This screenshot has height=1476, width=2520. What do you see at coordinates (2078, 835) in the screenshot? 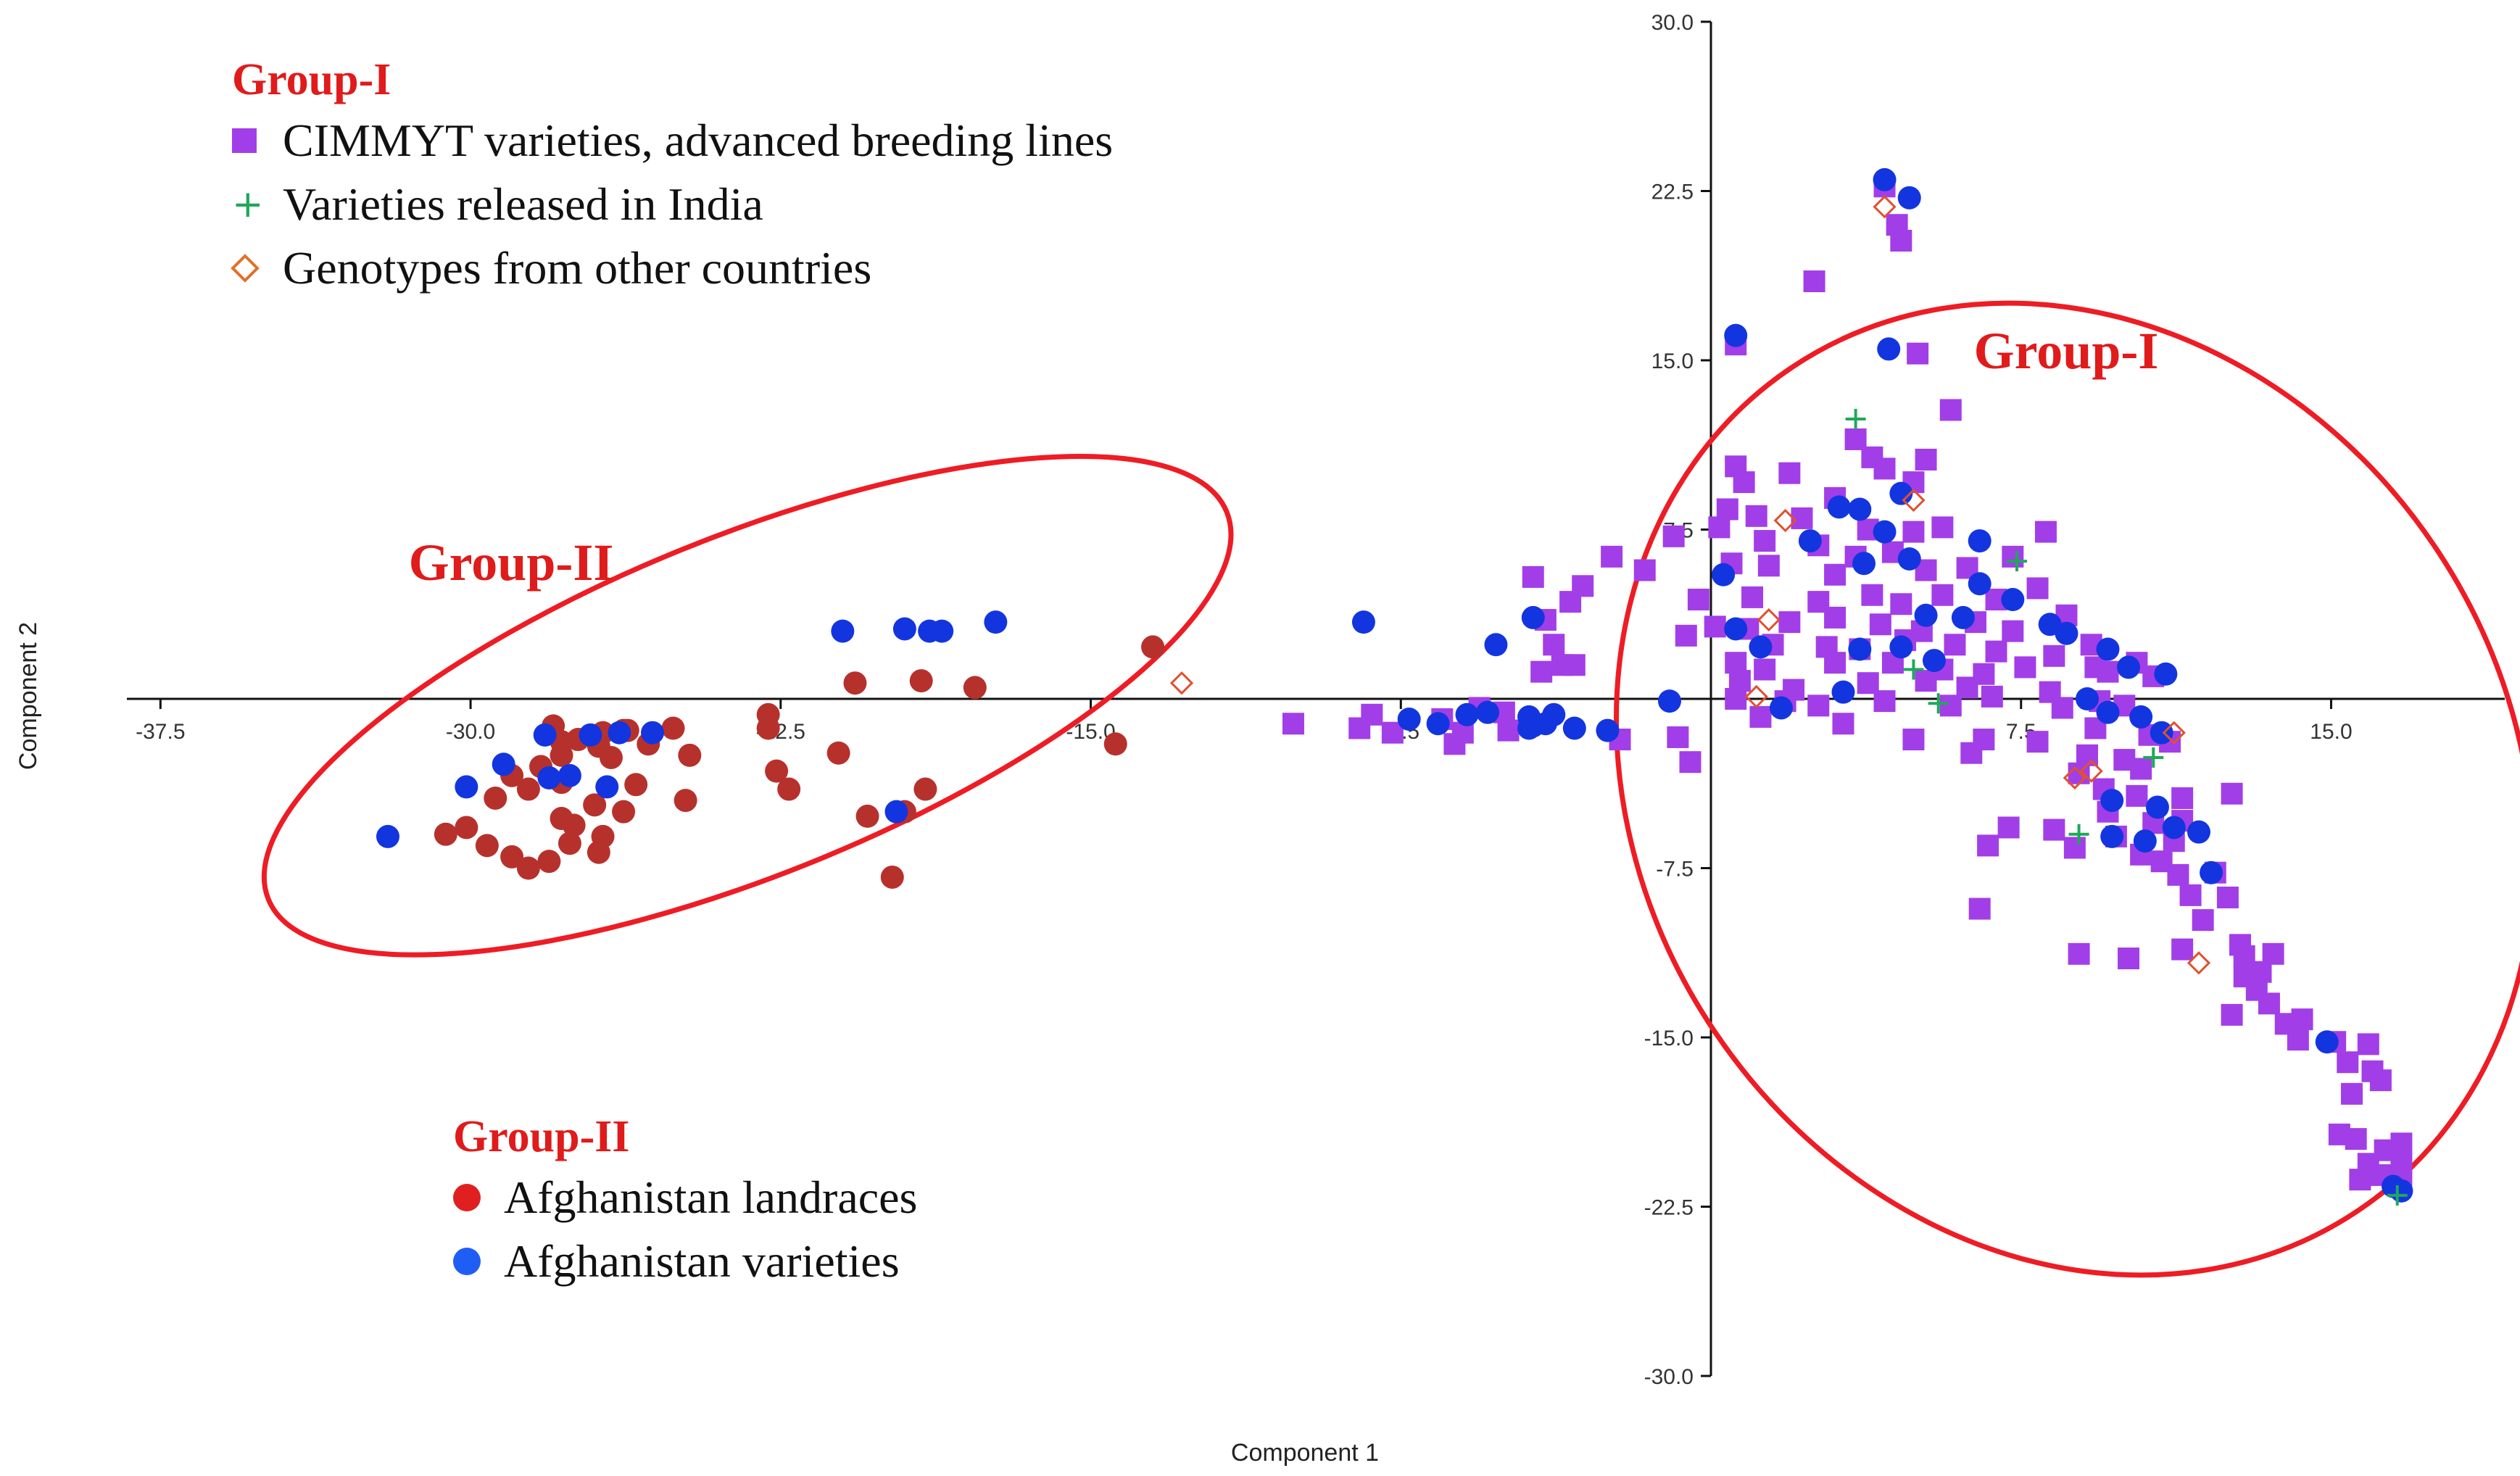
I see `point-india-variety` at bounding box center [2078, 835].